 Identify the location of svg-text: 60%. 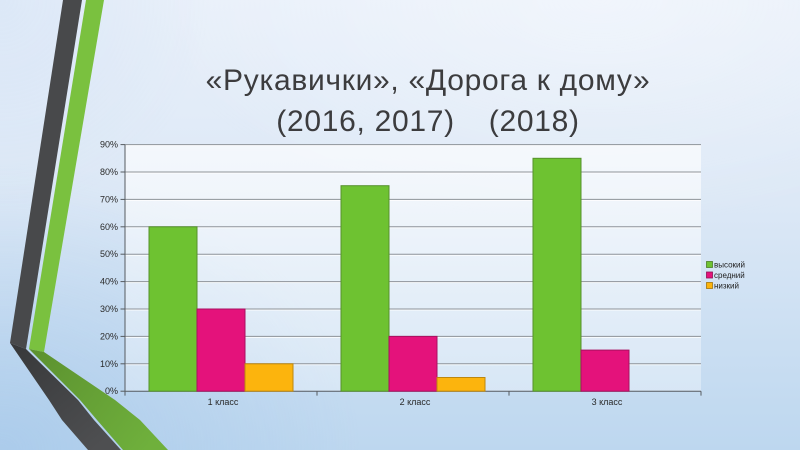
(109, 227).